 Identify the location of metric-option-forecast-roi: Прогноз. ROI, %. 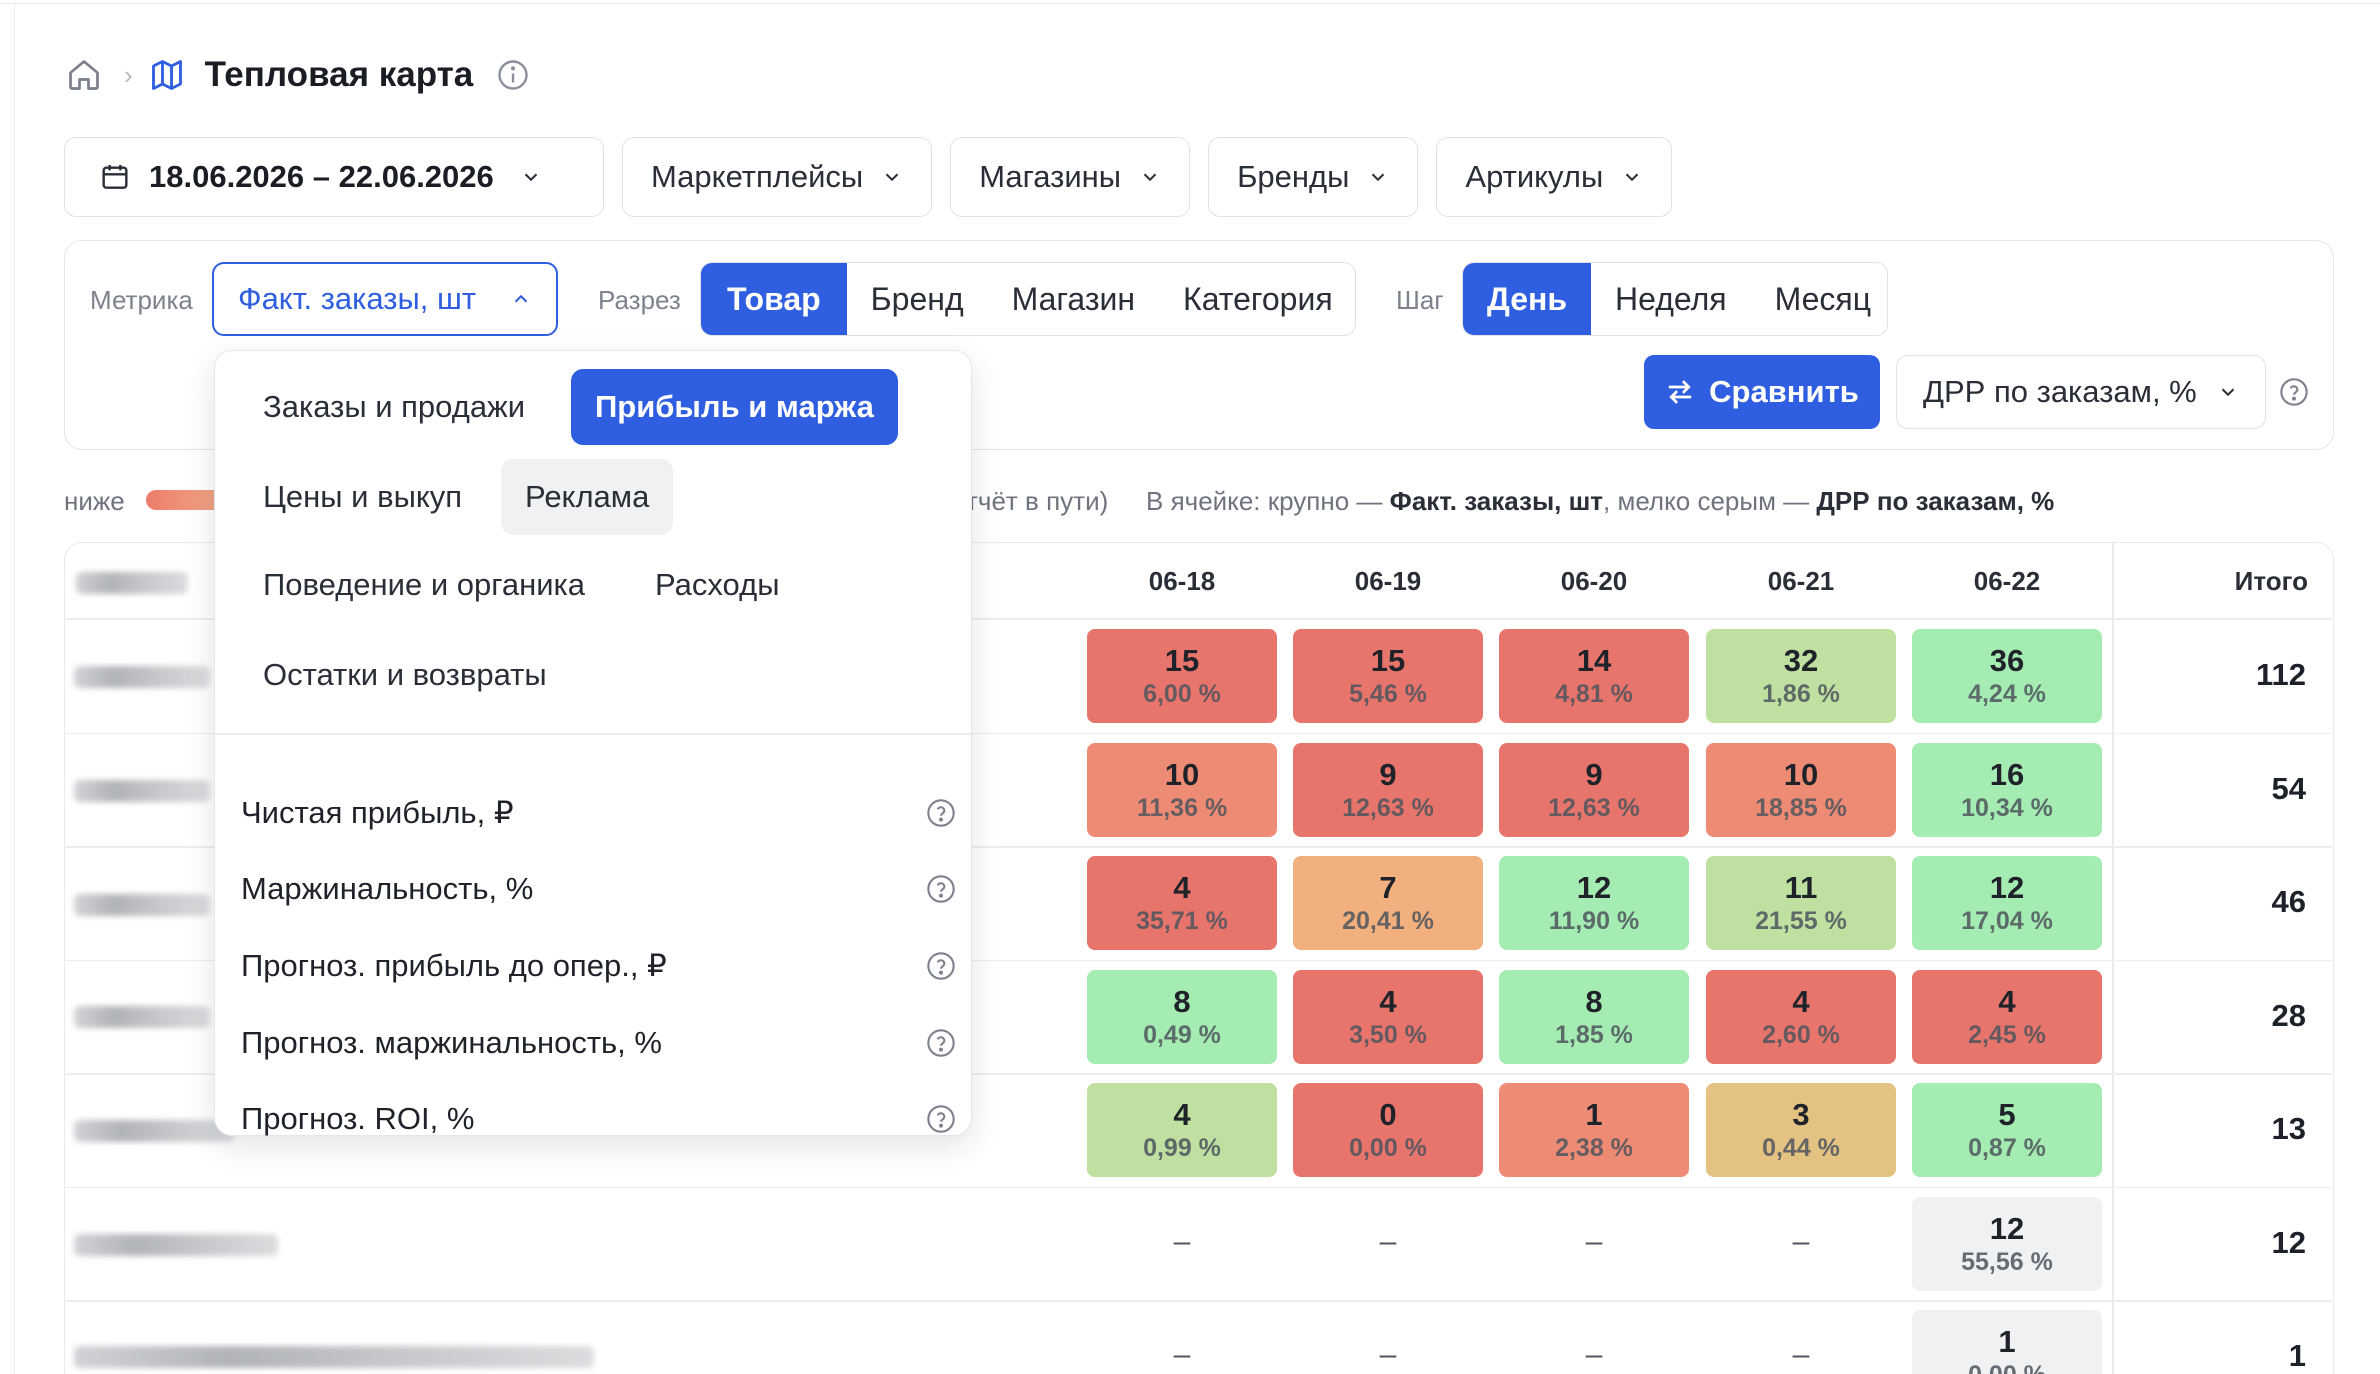
(599, 1119).